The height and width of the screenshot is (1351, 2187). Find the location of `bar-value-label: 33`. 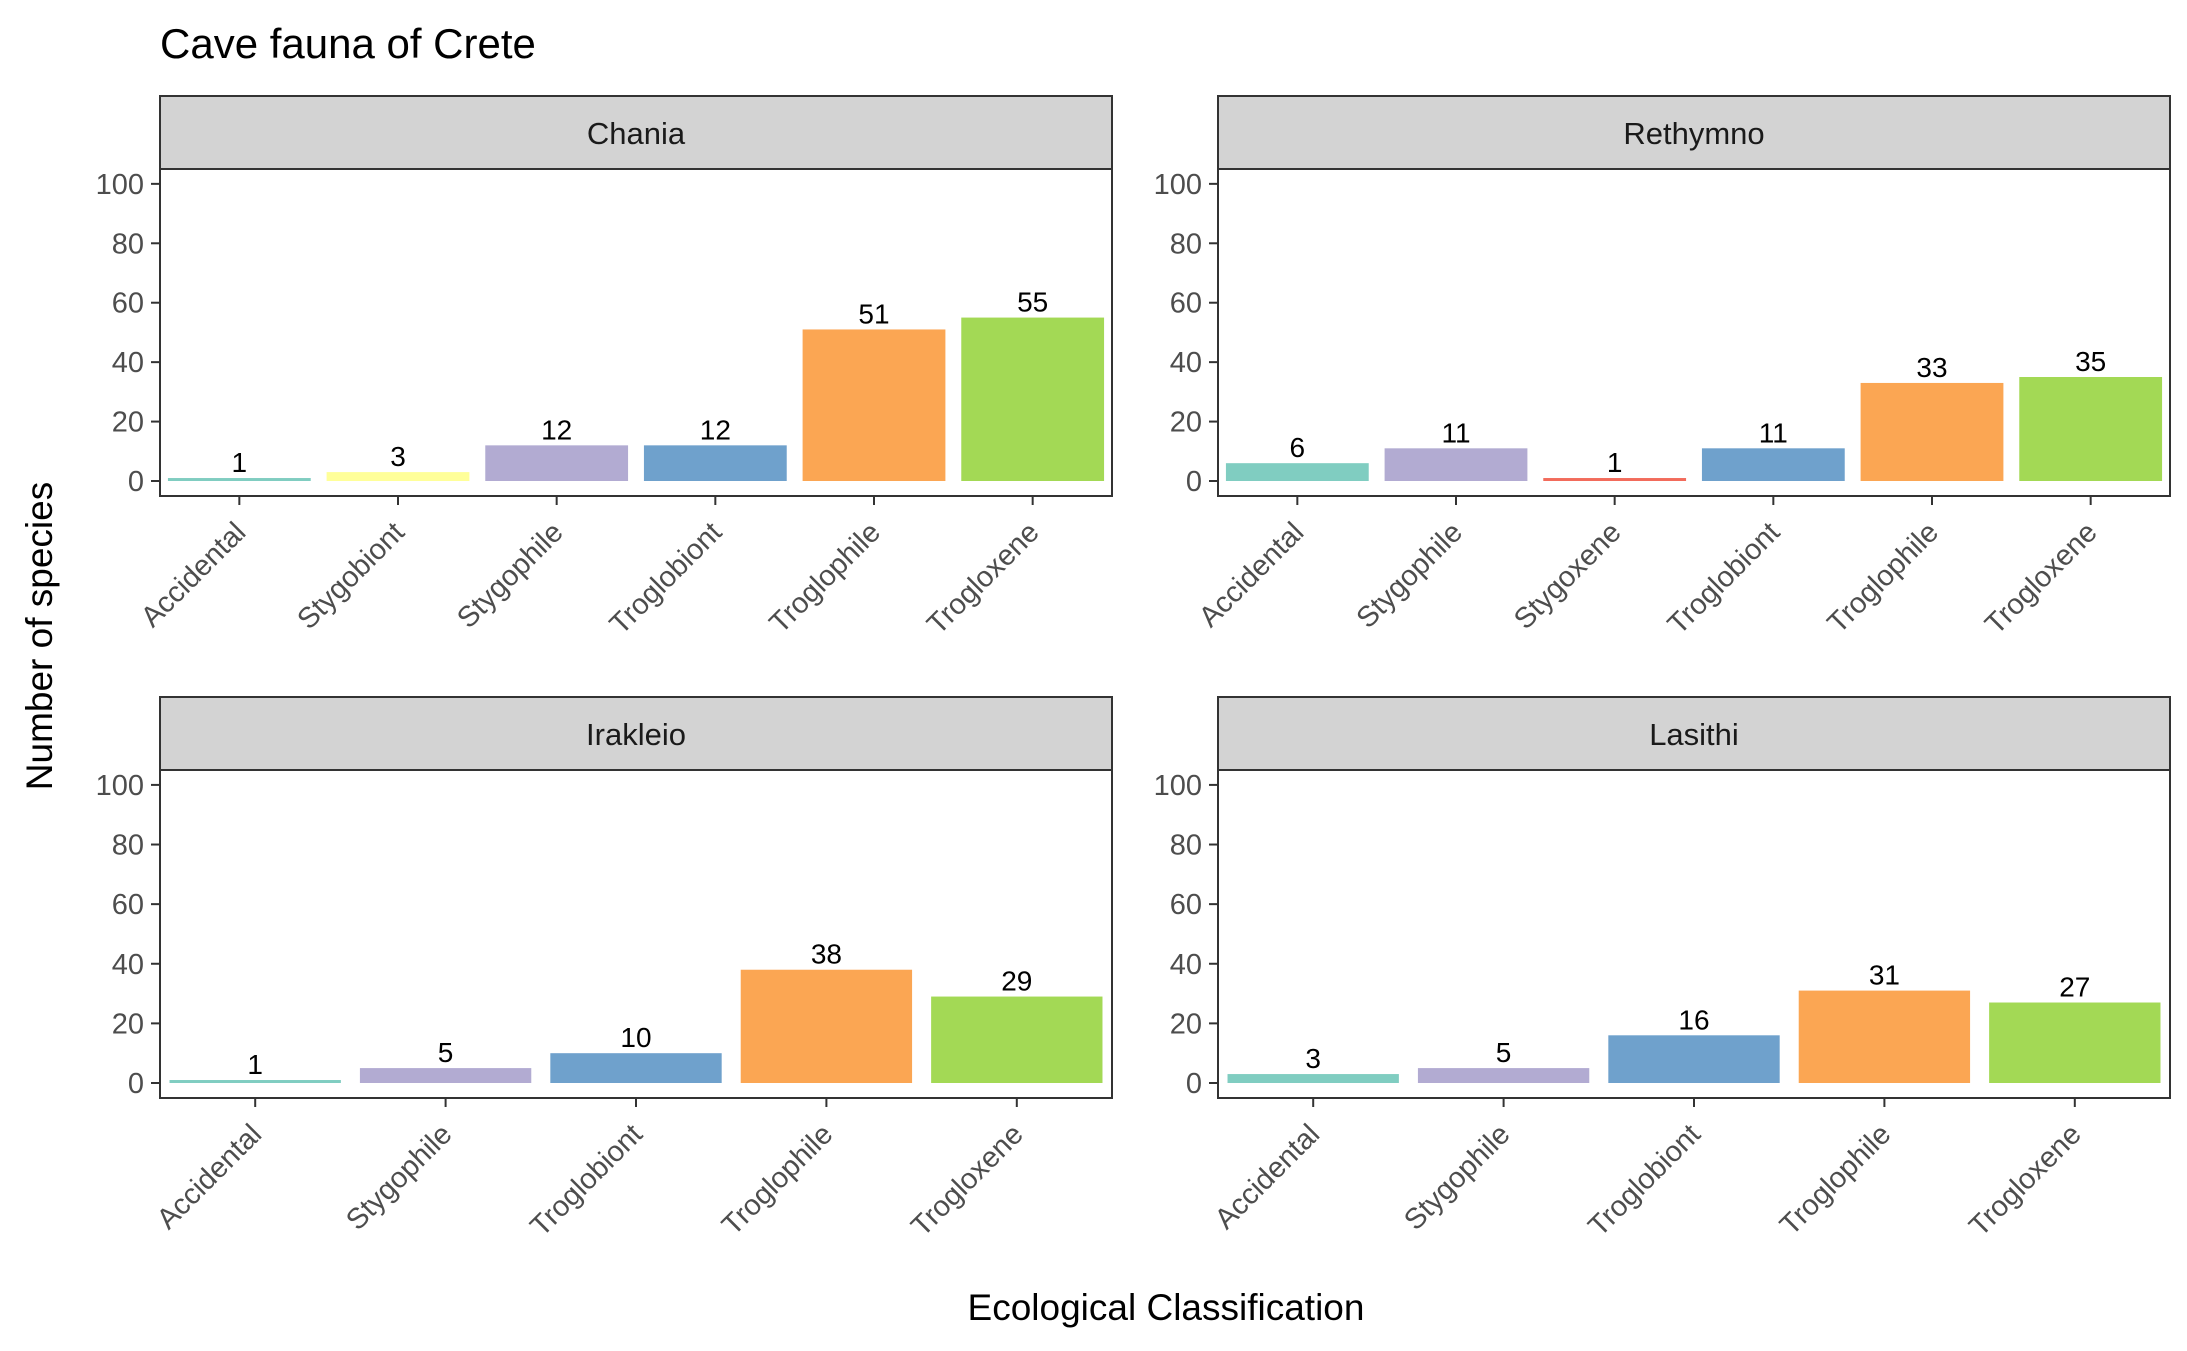

bar-value-label: 33 is located at coordinates (1931, 367).